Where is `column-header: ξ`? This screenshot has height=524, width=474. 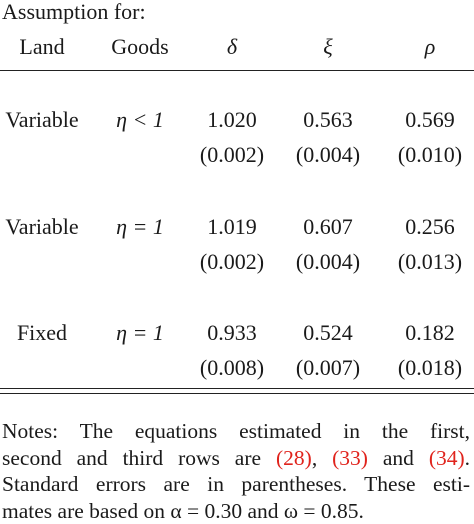
column-header: ξ is located at coordinates (327, 47).